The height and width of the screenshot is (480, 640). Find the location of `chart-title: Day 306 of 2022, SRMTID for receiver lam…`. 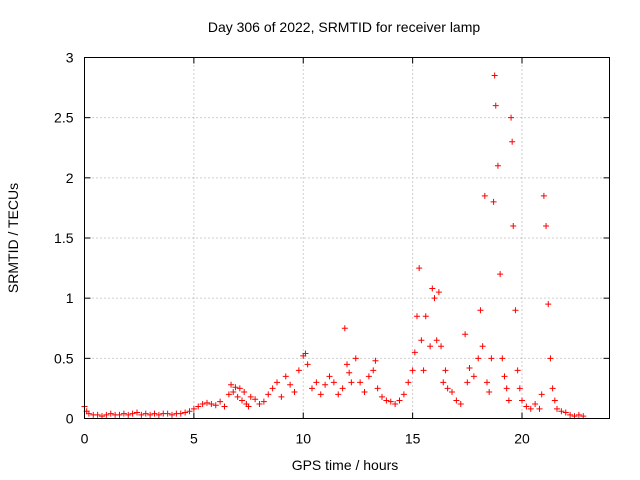

chart-title: Day 306 of 2022, SRMTID for receiver lam… is located at coordinates (344, 27).